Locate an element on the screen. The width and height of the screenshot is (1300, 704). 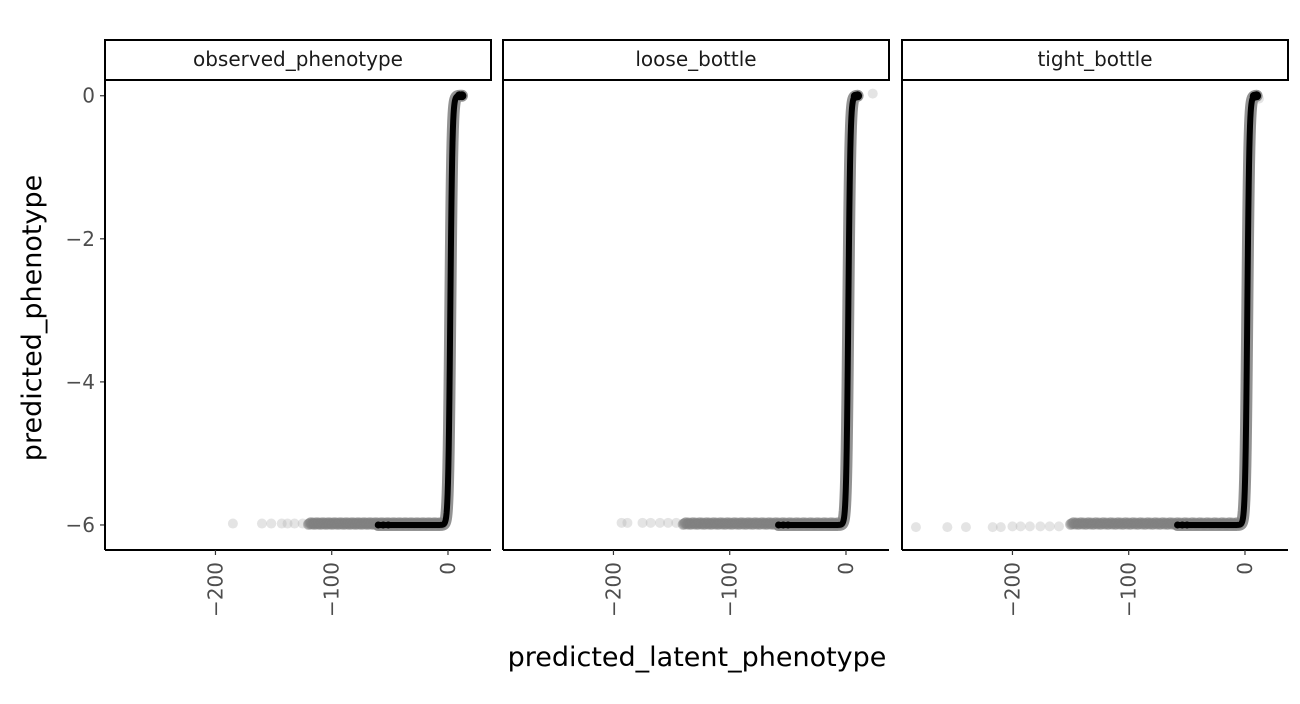
panel-points is located at coordinates (347, 310).